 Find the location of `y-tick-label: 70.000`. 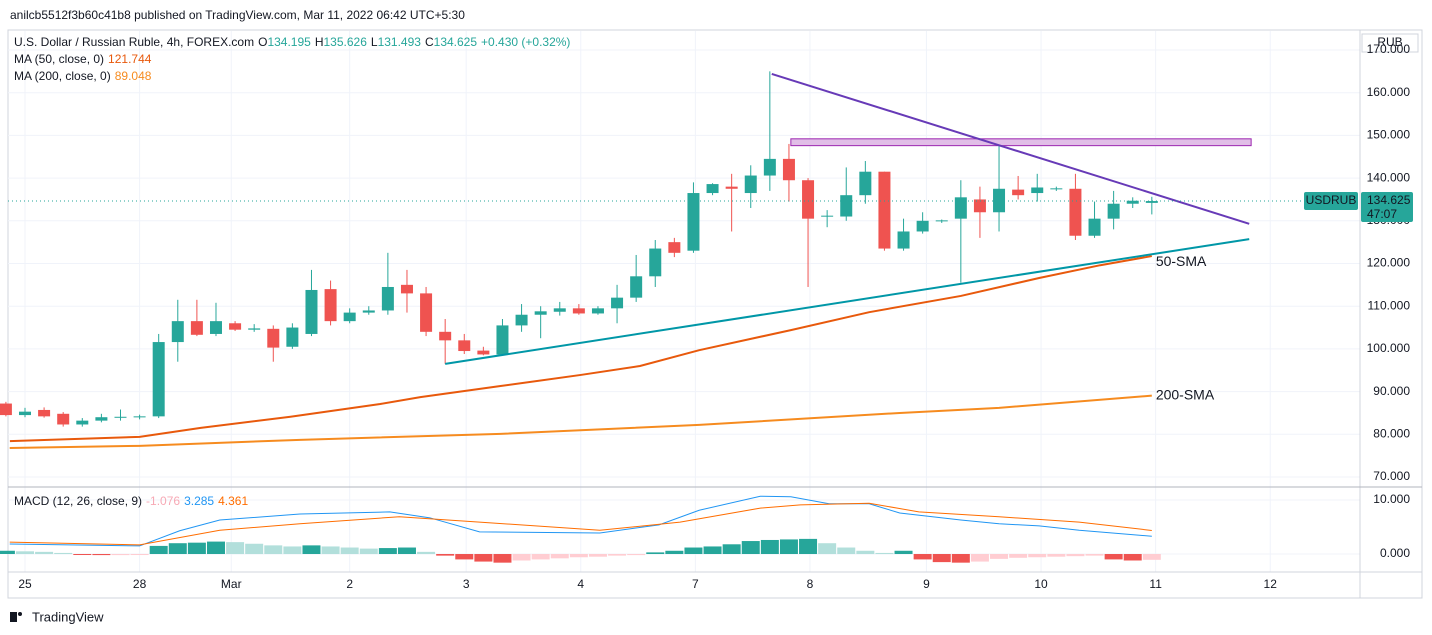

y-tick-label: 70.000 is located at coordinates (1391, 476).